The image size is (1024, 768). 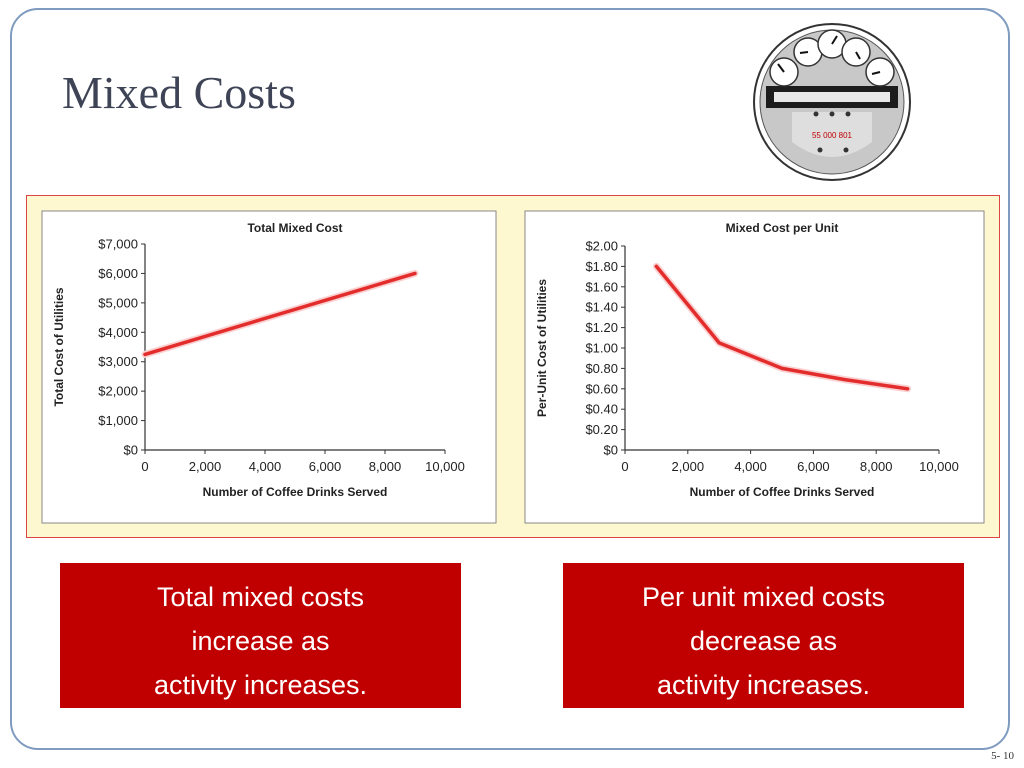 I want to click on y-tick-label: $4,000, so click(x=118, y=332).